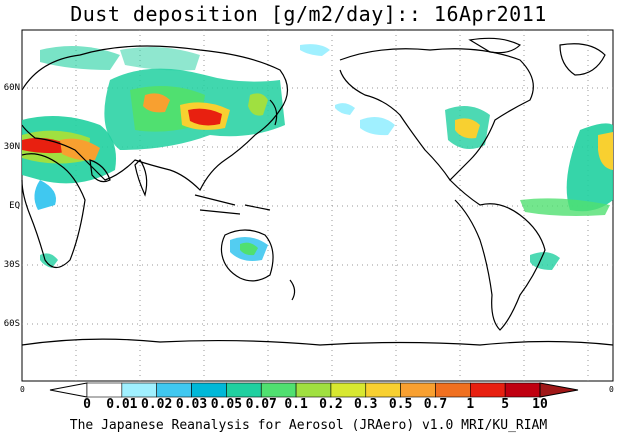  What do you see at coordinates (559, 390) in the screenshot?
I see `colorbar-right-arrow` at bounding box center [559, 390].